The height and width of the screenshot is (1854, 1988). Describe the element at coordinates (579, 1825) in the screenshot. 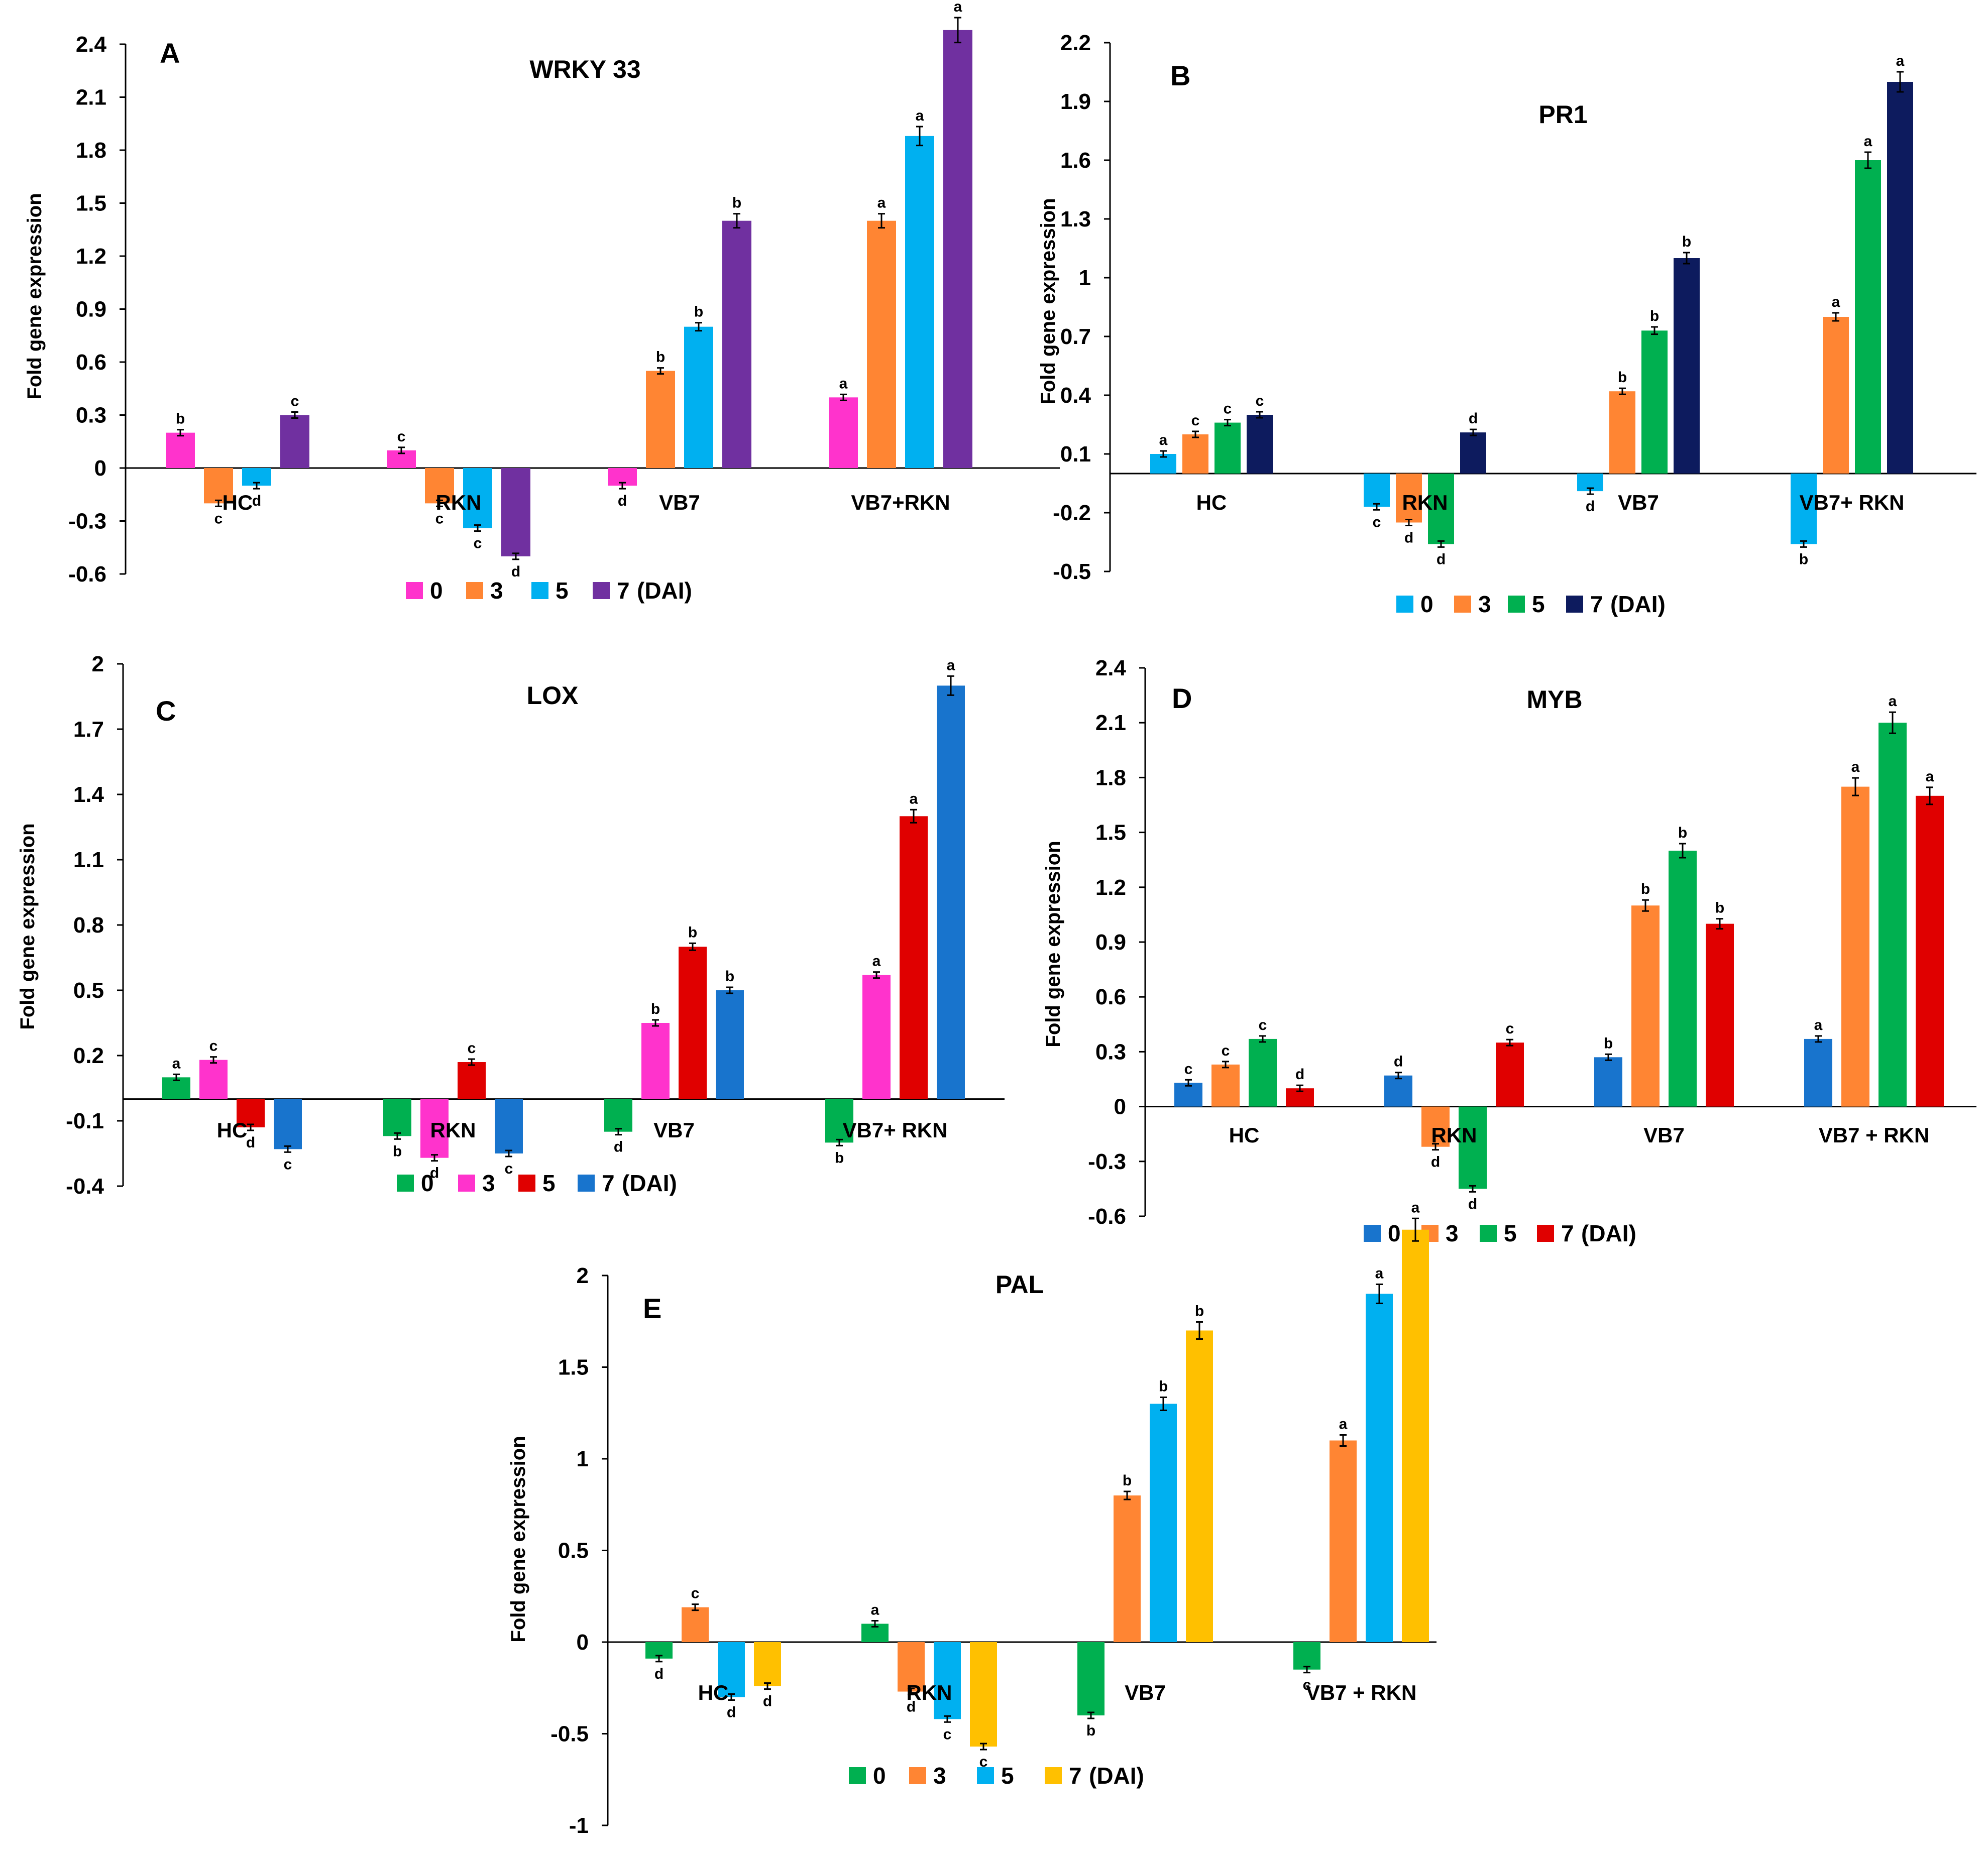

I see `y-tick-label: -1` at that location.